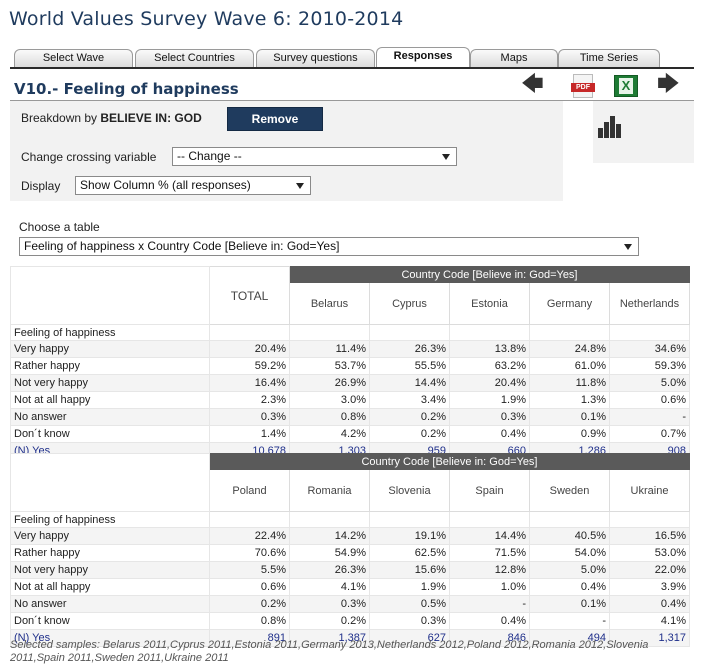  What do you see at coordinates (668, 83) in the screenshot?
I see `arrow-right-icon: 🡆` at bounding box center [668, 83].